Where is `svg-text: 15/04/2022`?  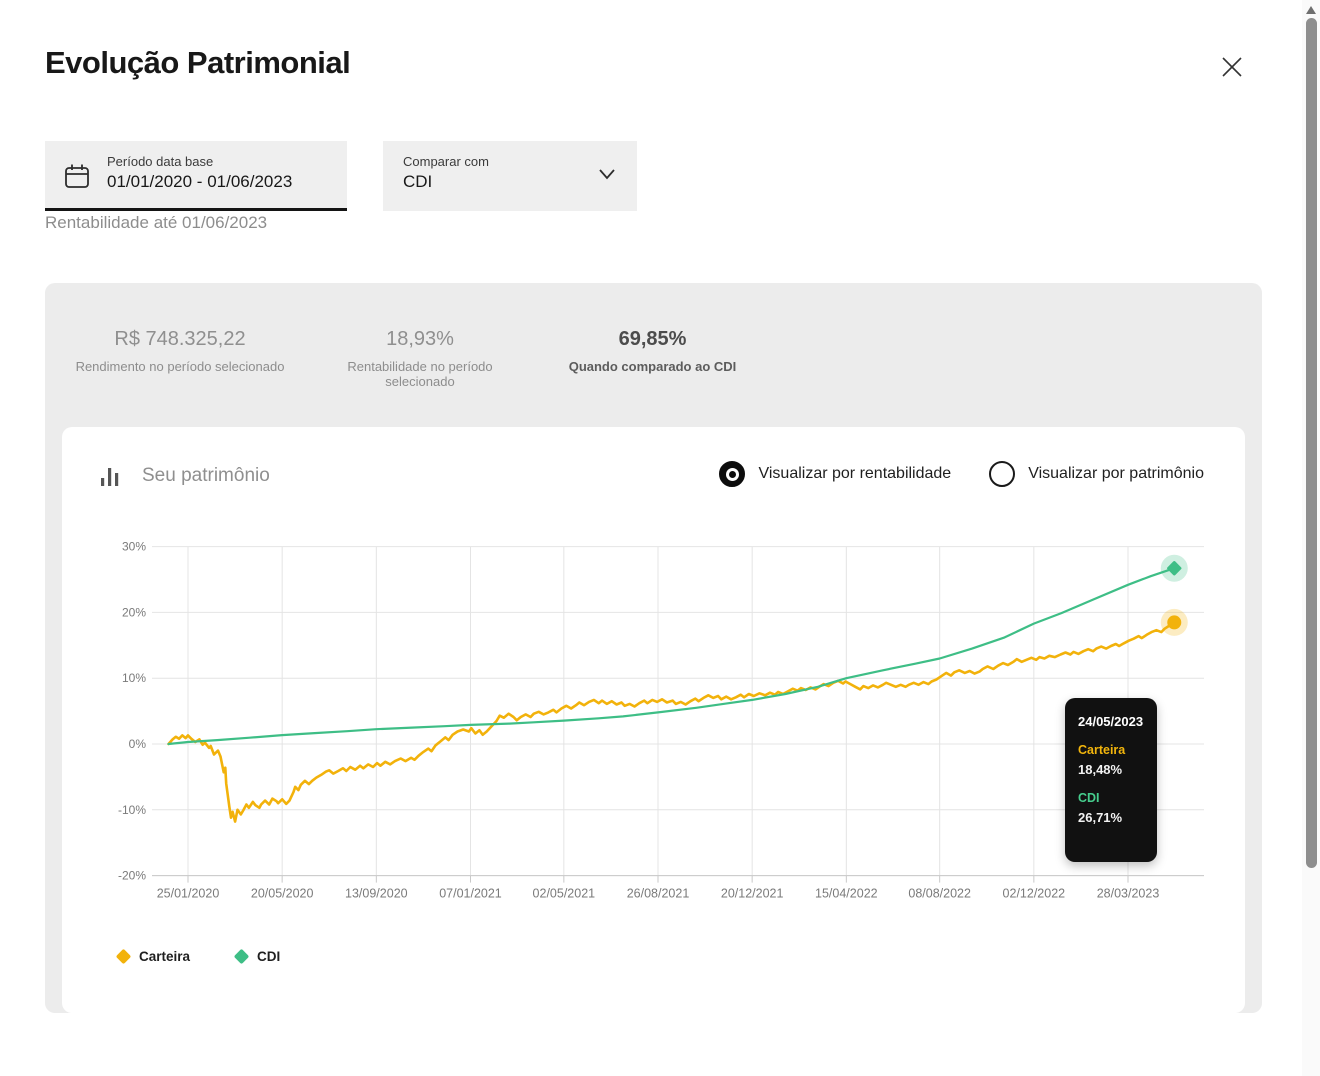
svg-text: 15/04/2022 is located at coordinates (846, 894).